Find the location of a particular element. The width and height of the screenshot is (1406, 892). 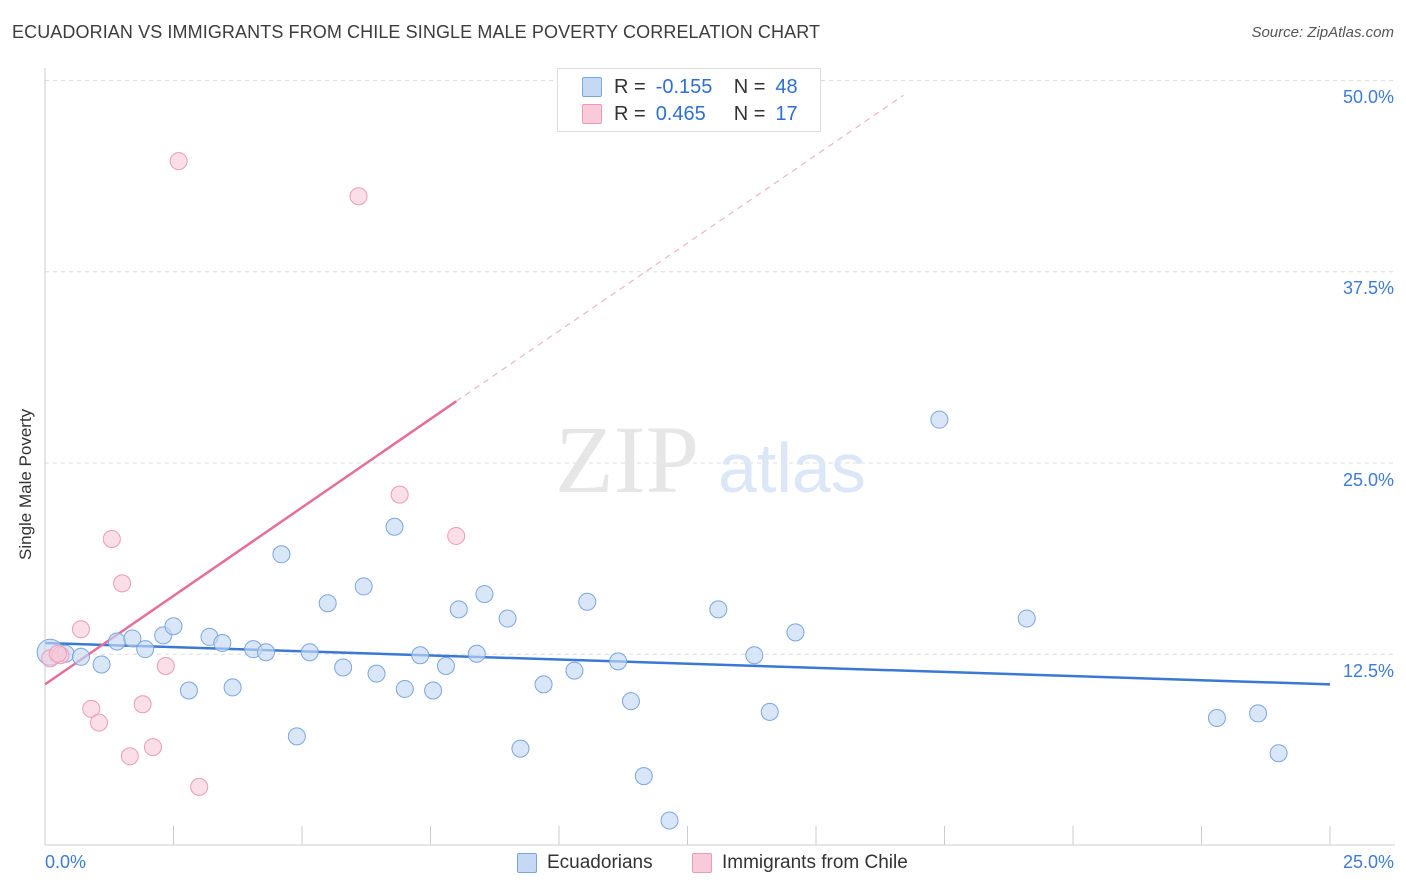

watermark-zip: ZIP is located at coordinates (627, 459).